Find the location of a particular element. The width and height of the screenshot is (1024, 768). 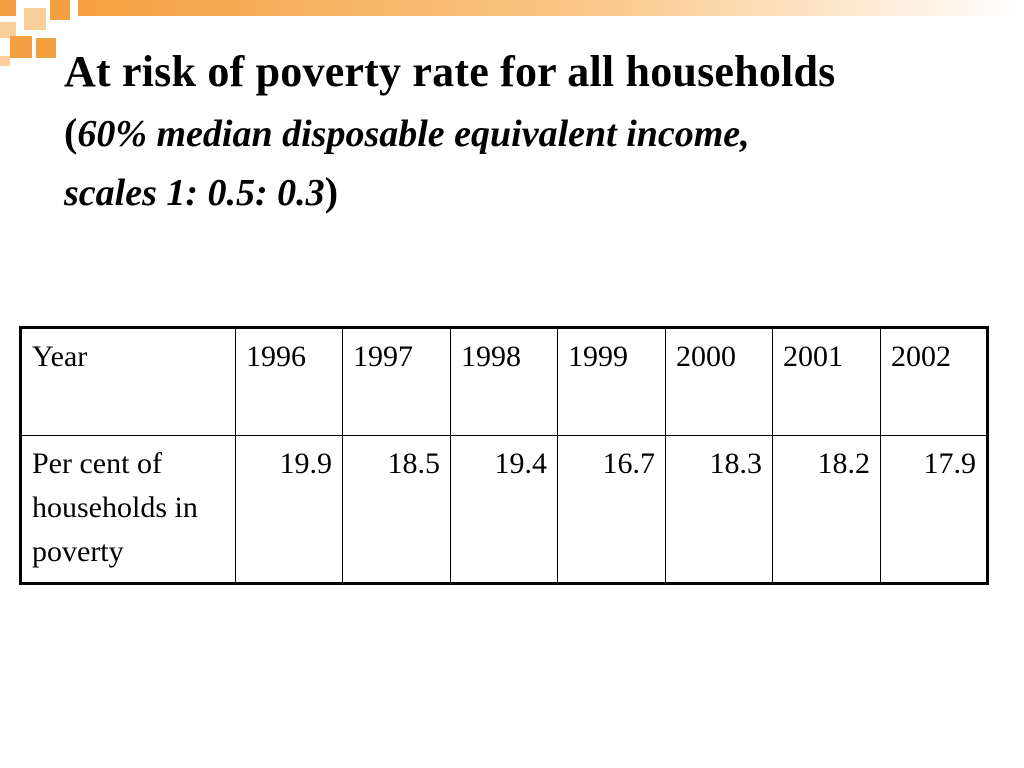

year-cell: 1996 is located at coordinates (289, 381).